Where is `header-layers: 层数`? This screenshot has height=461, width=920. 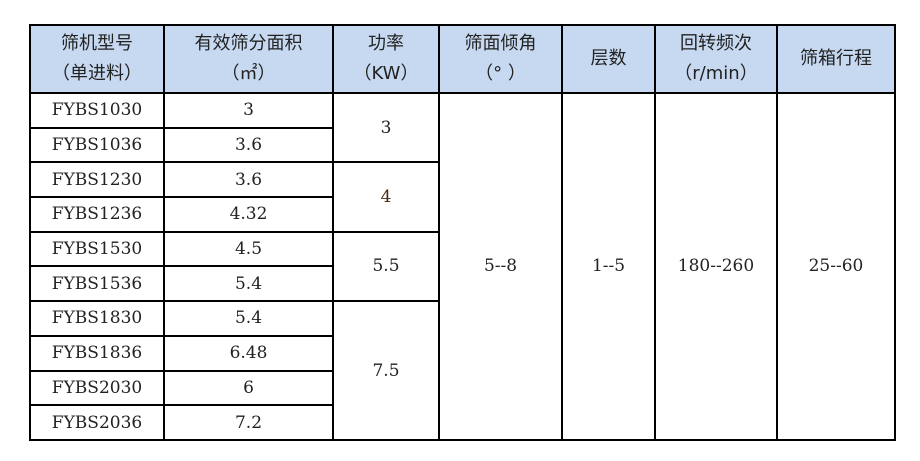
header-layers: 层数 is located at coordinates (608, 59).